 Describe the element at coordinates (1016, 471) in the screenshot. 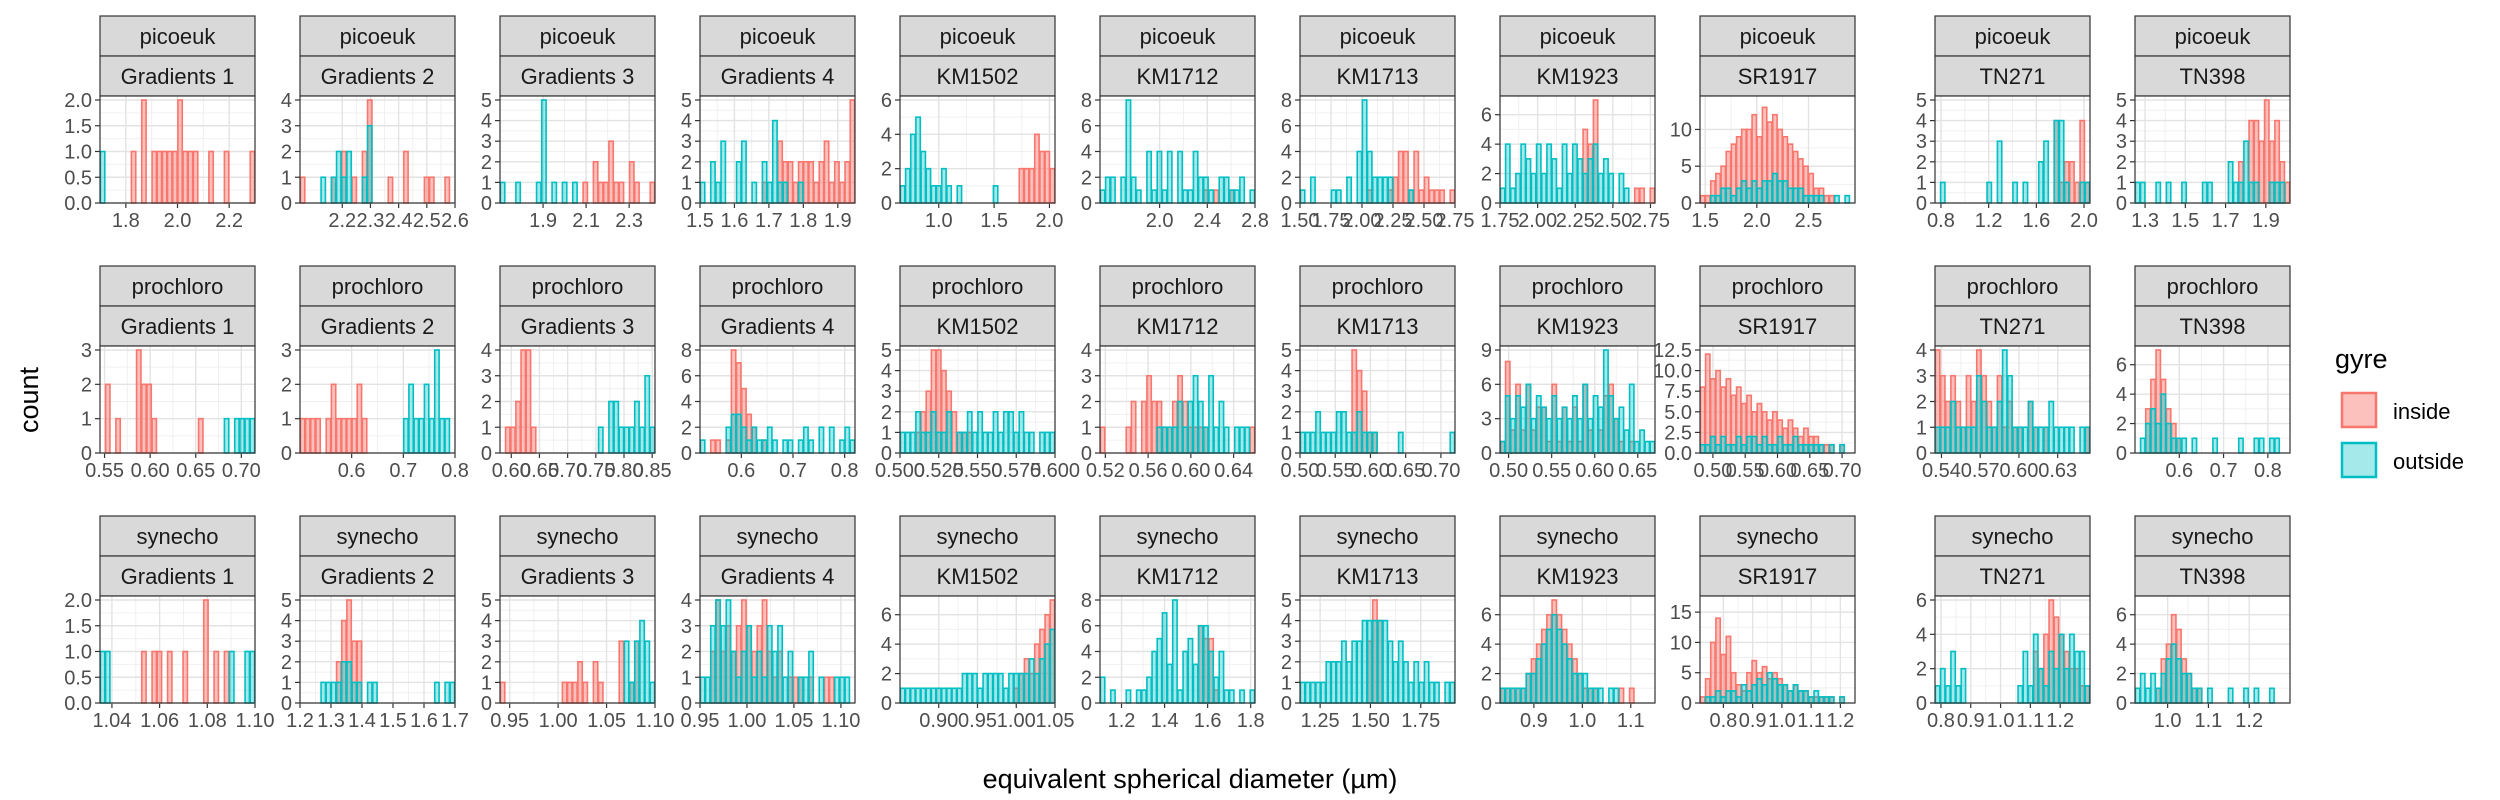

I see `x-tick-label: 0.575` at that location.